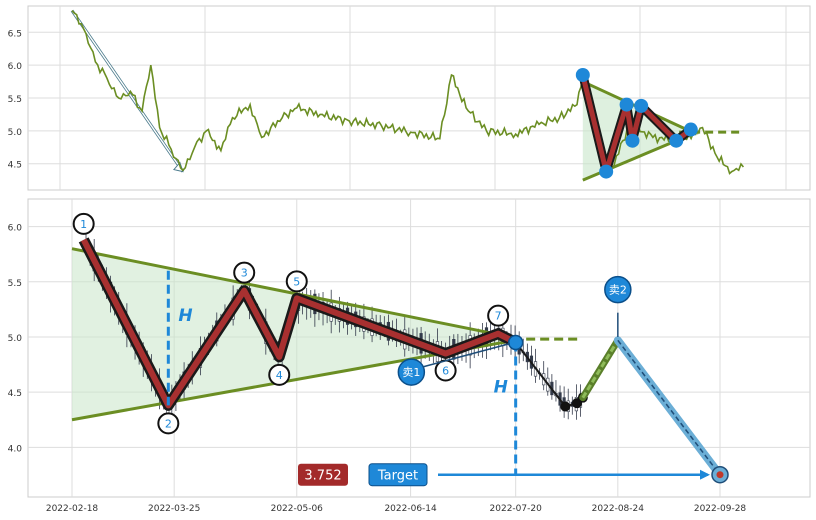 Image resolution: width=816 pixels, height=520 pixels. I want to click on detail-x-tick-label: 2022-09-28, so click(720, 509).